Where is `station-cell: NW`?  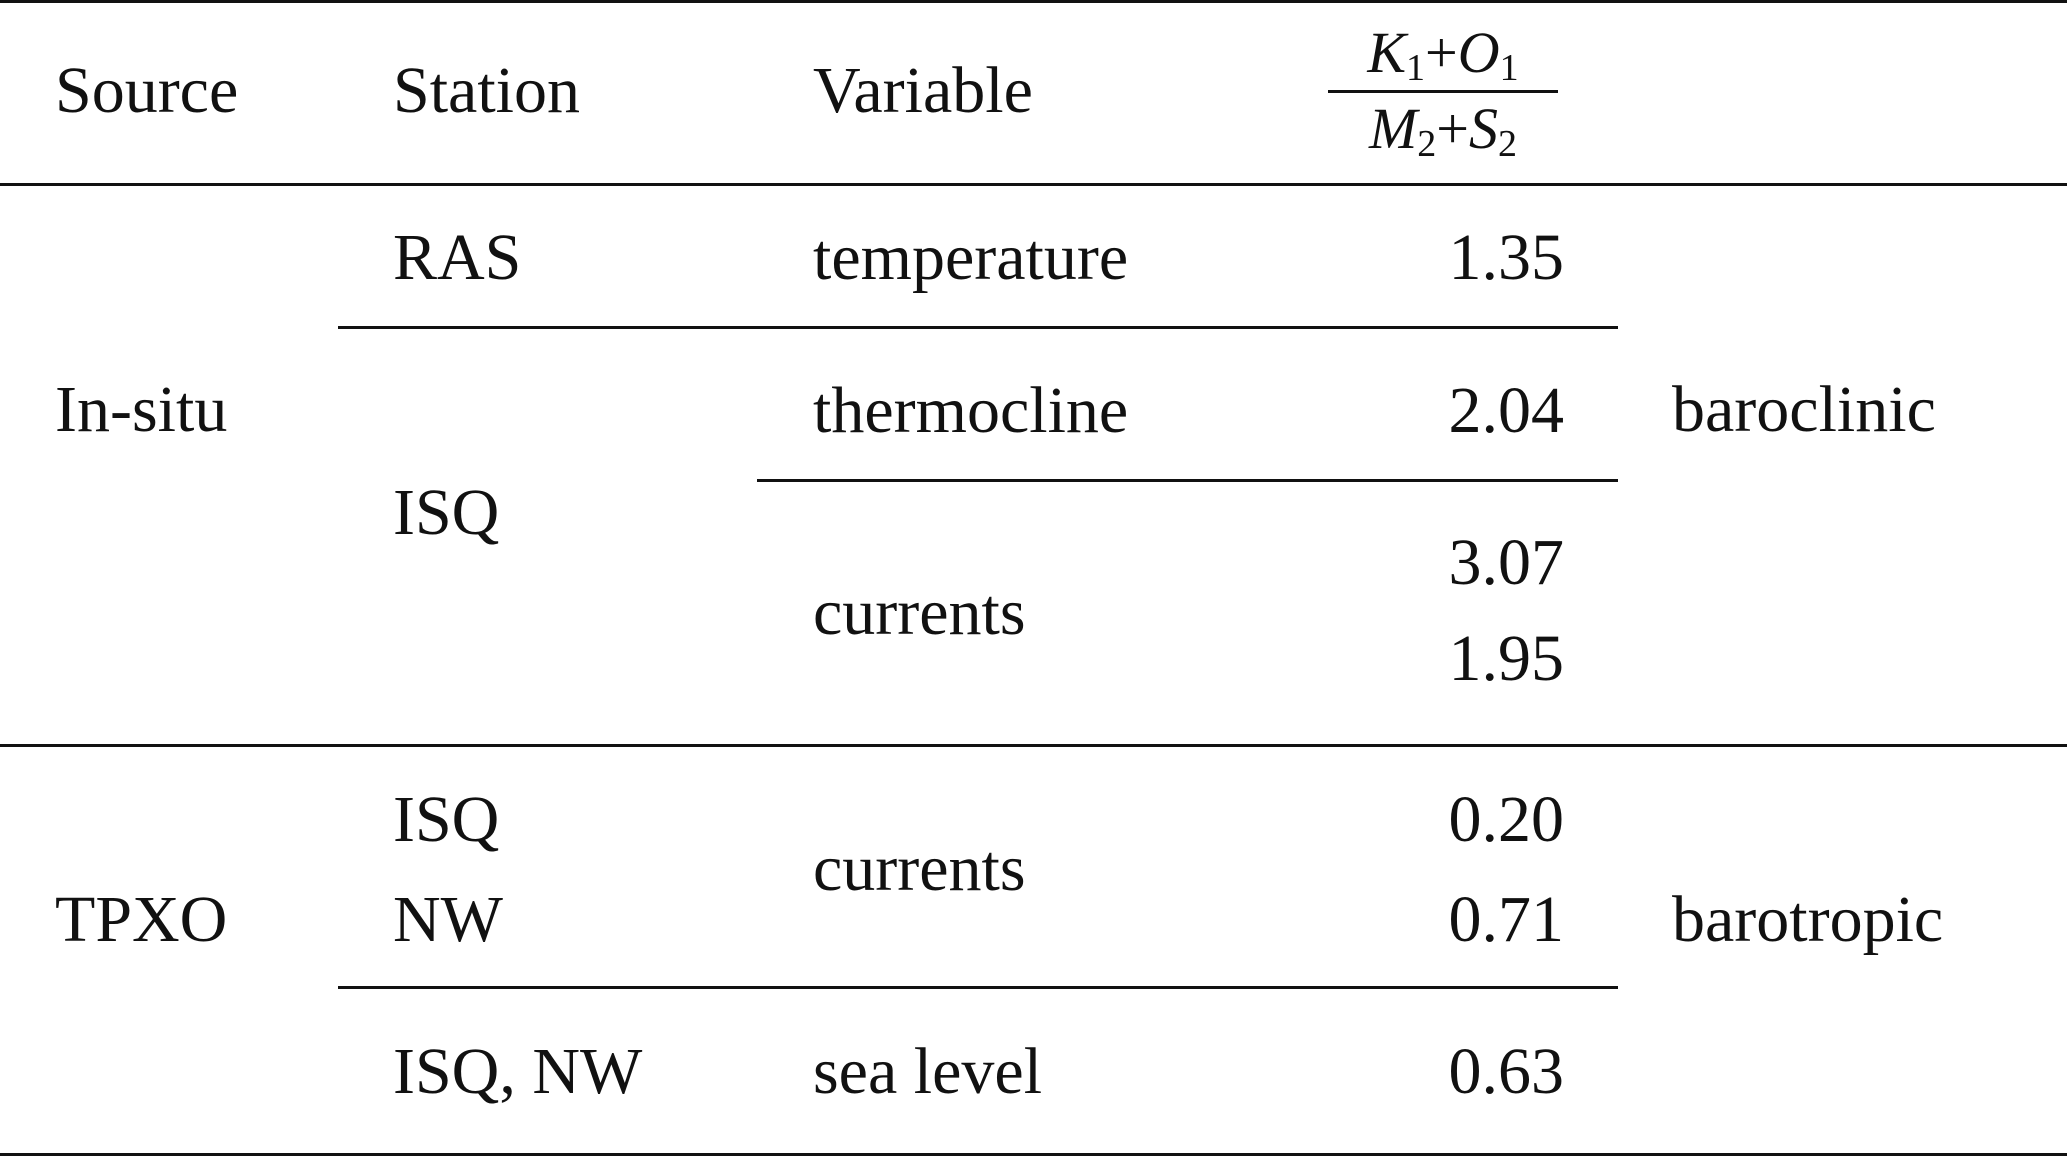
station-cell: NW is located at coordinates (448, 919).